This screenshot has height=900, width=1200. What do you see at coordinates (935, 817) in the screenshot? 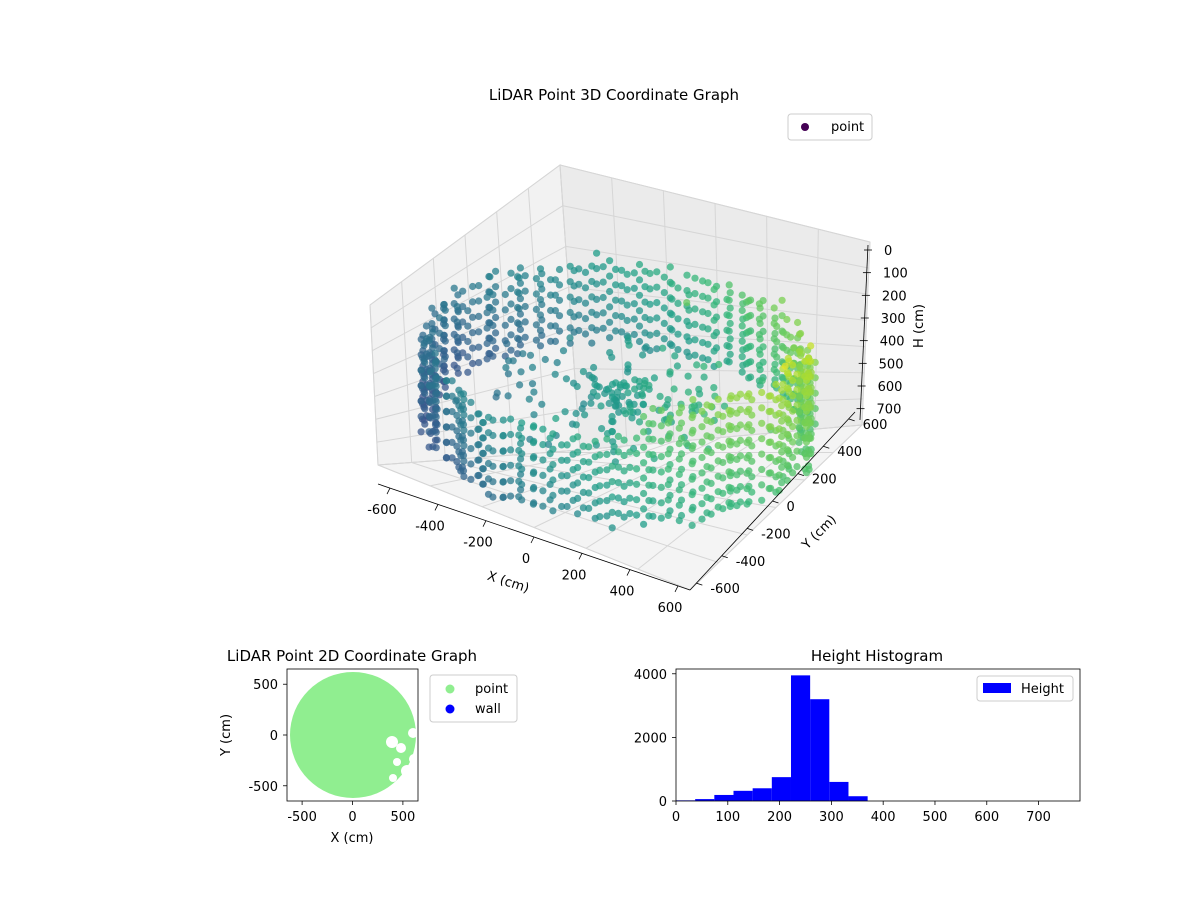
I see `x-tick-label-hist: 500` at bounding box center [935, 817].